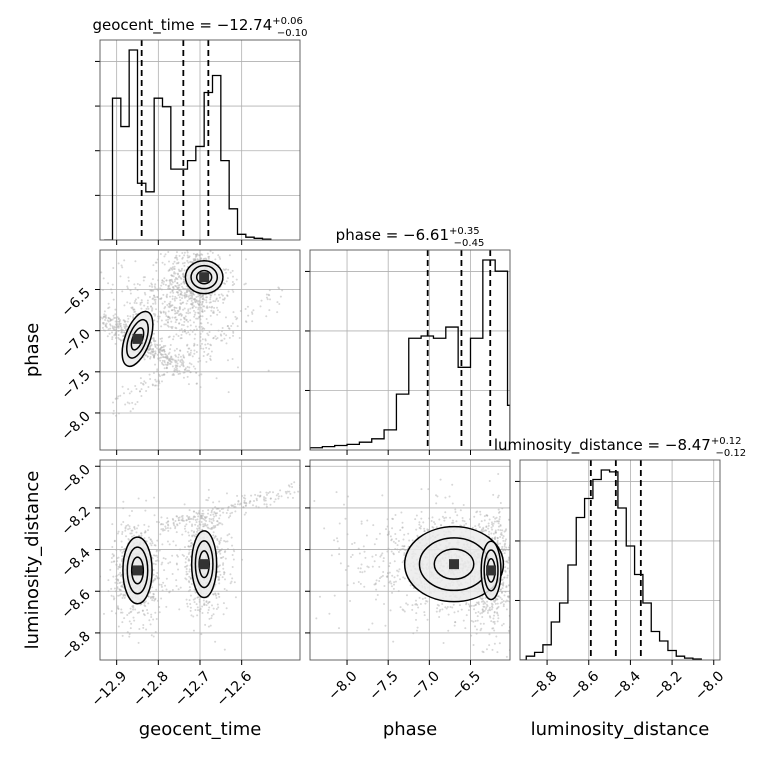  I want to click on x-tick-label: −7.0, so click(425, 685).